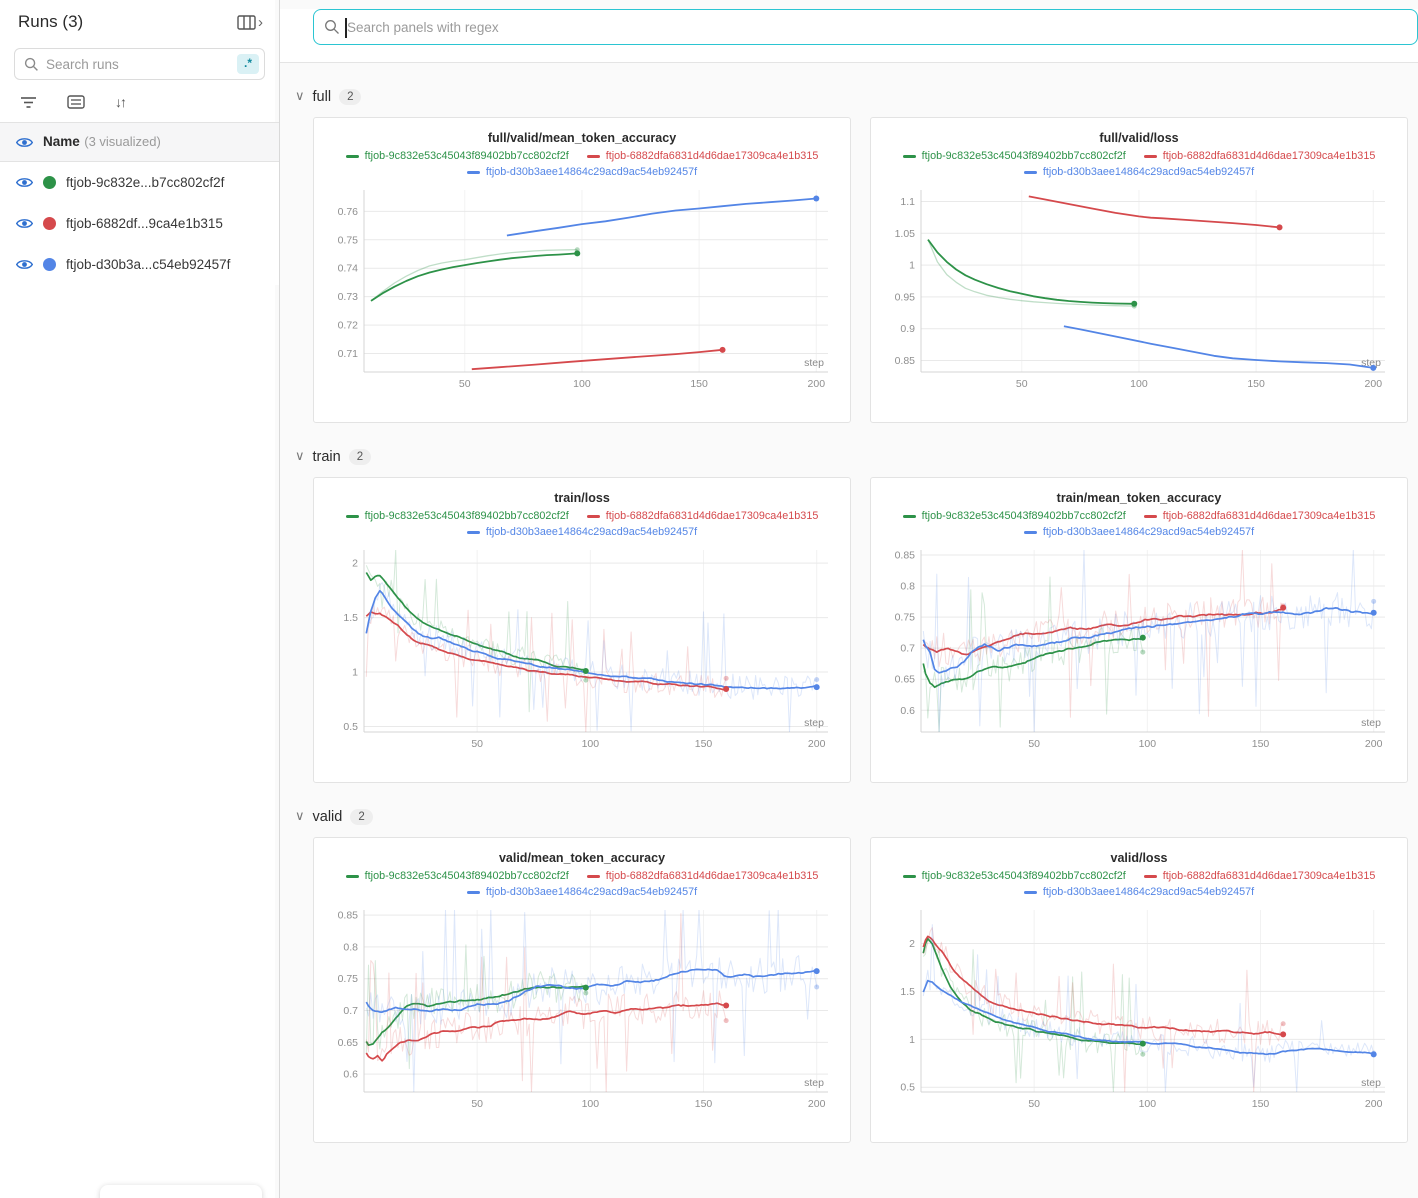  I want to click on runs-table-header: Name (3 visualized), so click(139, 142).